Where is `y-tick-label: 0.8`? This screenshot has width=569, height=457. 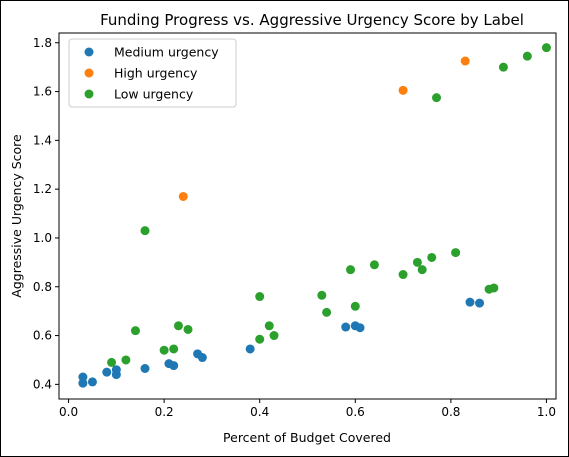 y-tick-label: 0.8 is located at coordinates (42, 287).